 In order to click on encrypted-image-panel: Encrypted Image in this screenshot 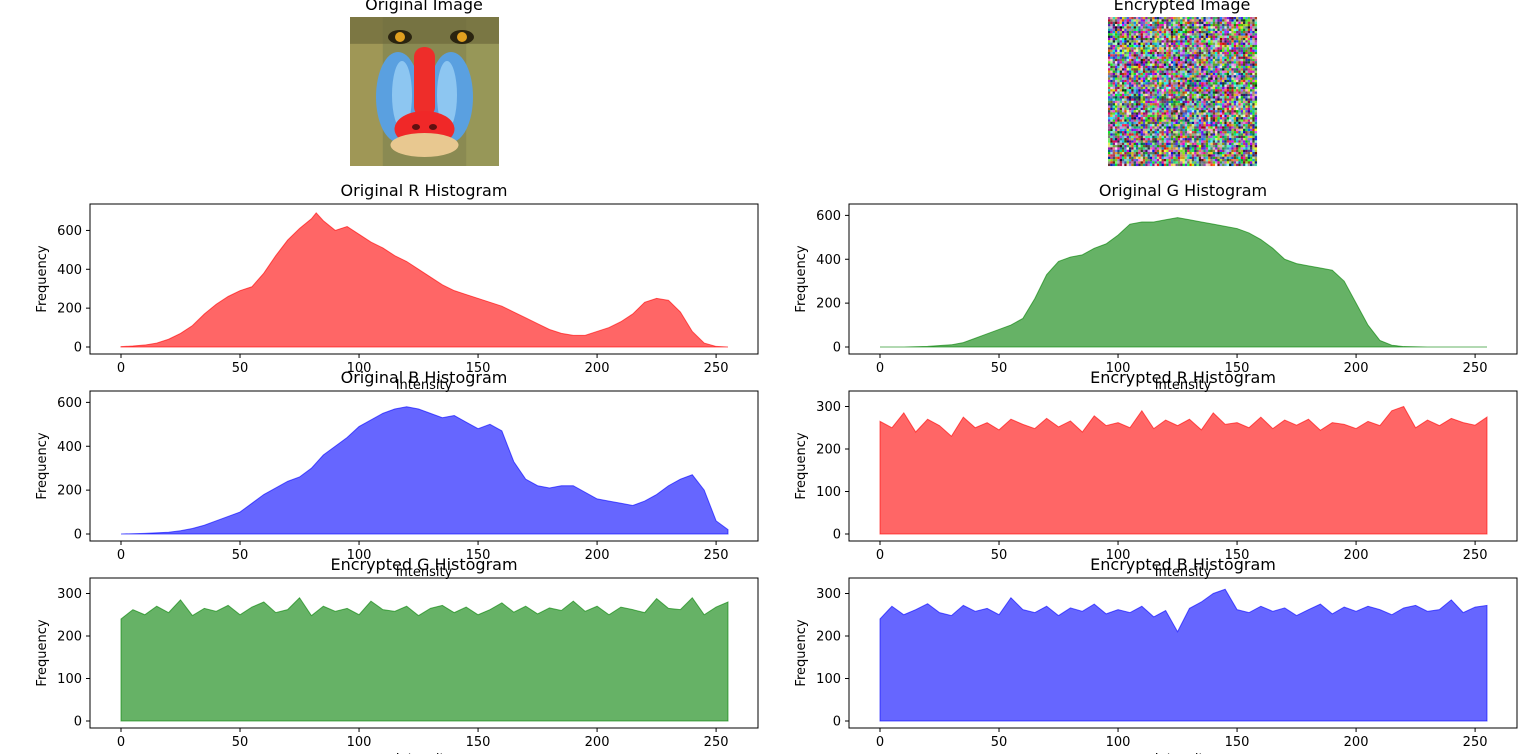, I will do `click(1183, 83)`.